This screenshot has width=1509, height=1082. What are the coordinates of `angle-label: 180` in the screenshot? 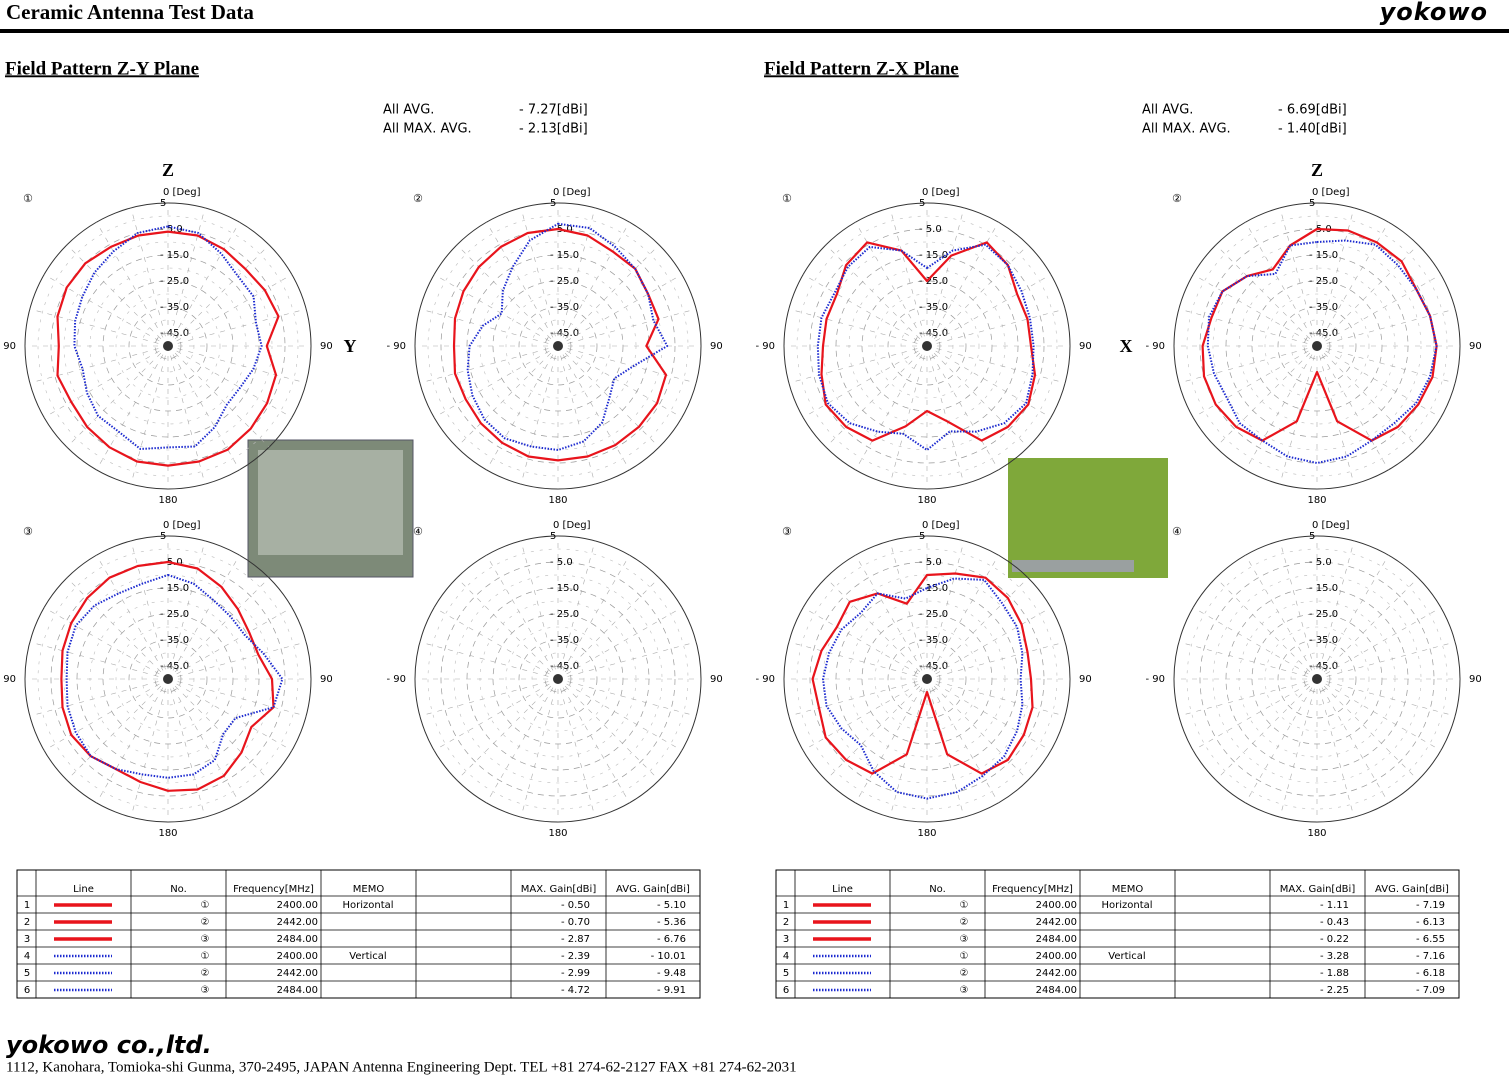 It's located at (557, 500).